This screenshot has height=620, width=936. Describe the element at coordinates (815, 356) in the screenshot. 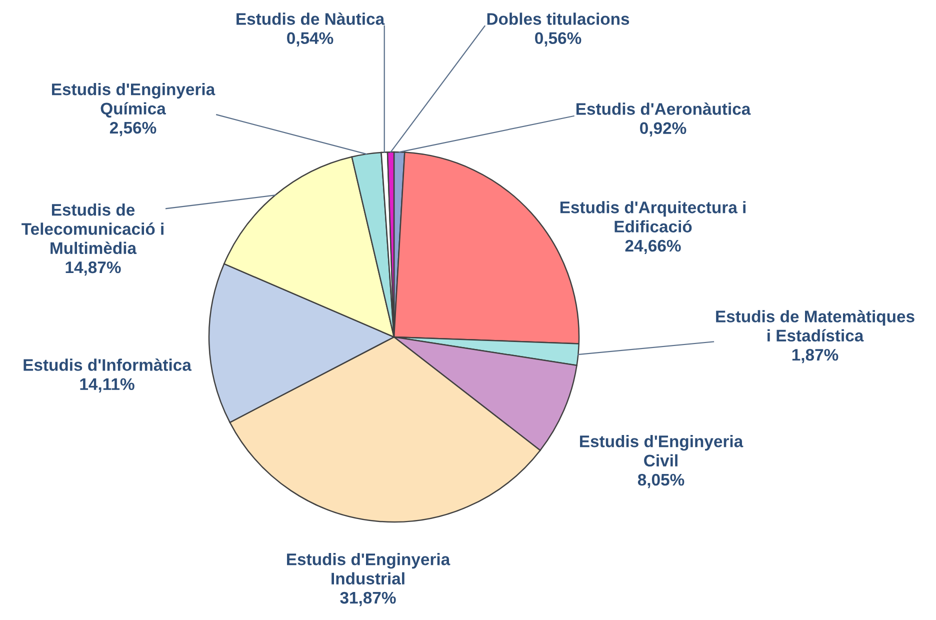

I see `data-label: 1,87%` at that location.